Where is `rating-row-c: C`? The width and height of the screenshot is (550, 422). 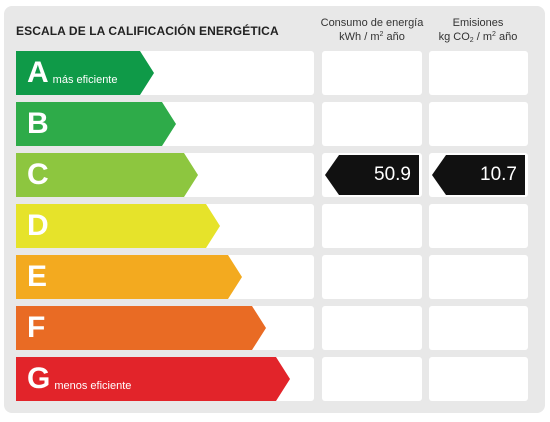 rating-row-c: C is located at coordinates (165, 175).